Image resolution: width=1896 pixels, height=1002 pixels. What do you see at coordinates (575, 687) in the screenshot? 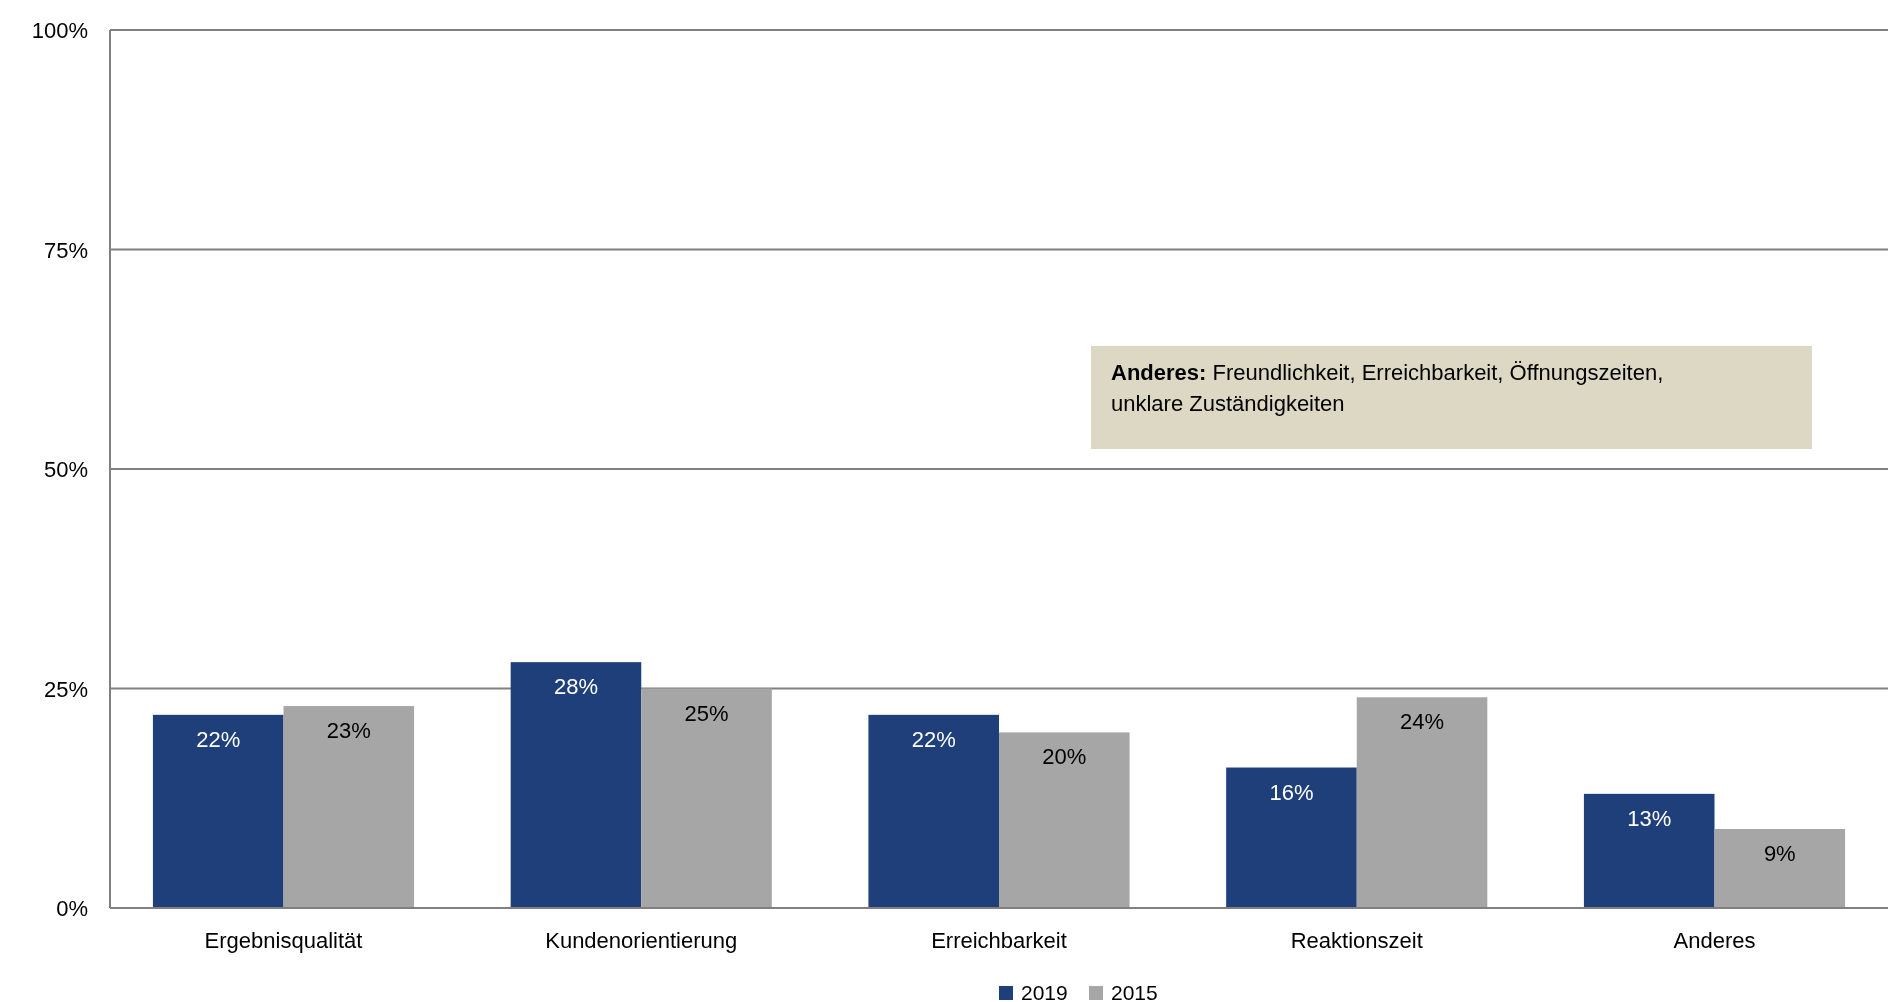
I see `data-label: 28%` at bounding box center [575, 687].